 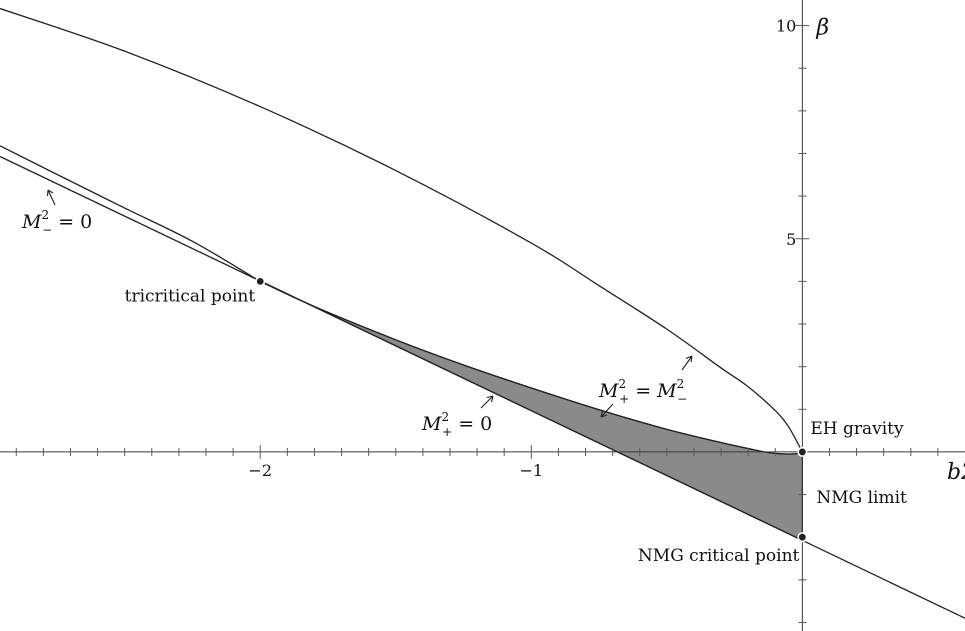 I want to click on m-pm-base2: M, so click(x=666, y=391).